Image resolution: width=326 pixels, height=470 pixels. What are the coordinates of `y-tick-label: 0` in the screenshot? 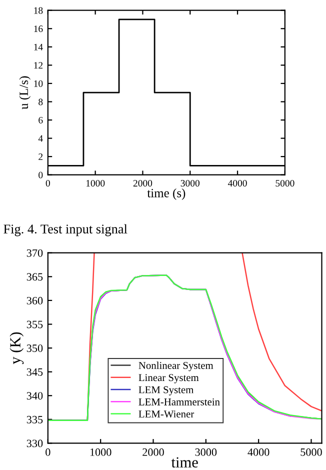 It's located at (40, 175).